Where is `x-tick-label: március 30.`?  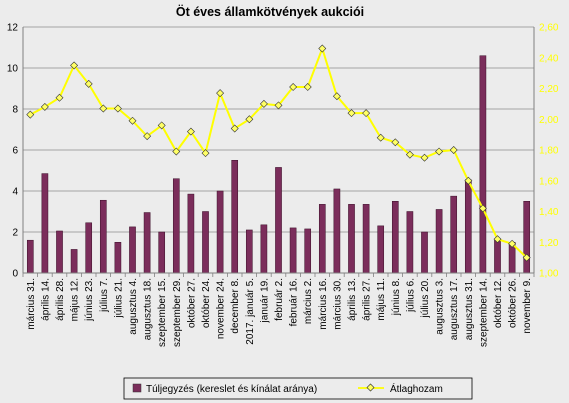
x-tick-label: március 30. is located at coordinates (337, 304).